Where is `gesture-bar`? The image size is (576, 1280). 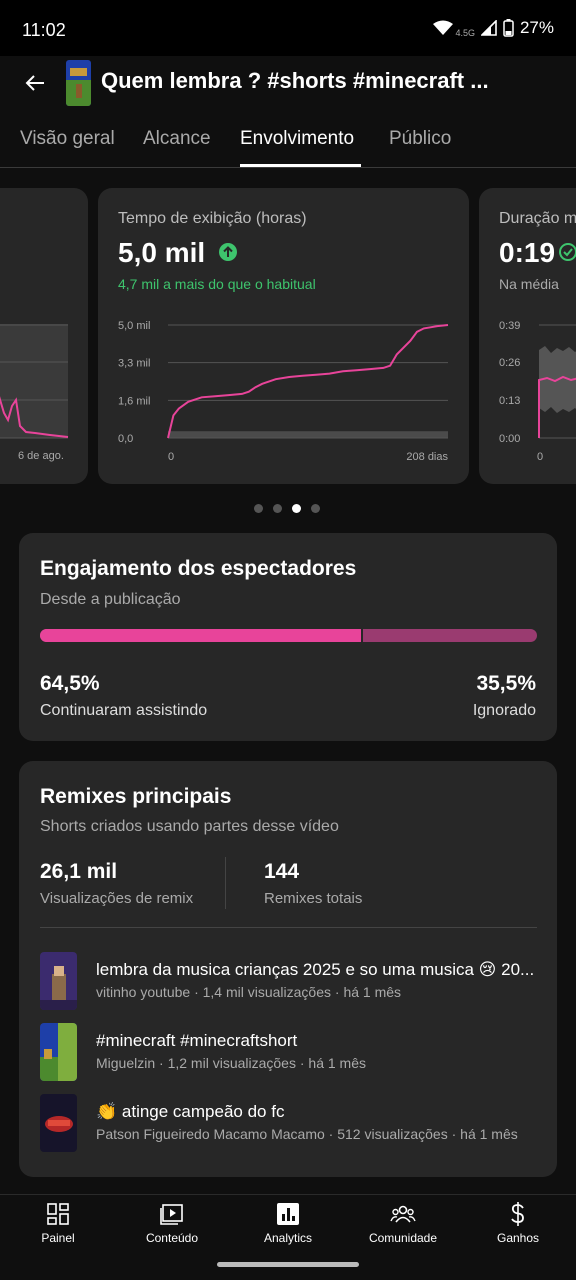
gesture-bar is located at coordinates (288, 1266).